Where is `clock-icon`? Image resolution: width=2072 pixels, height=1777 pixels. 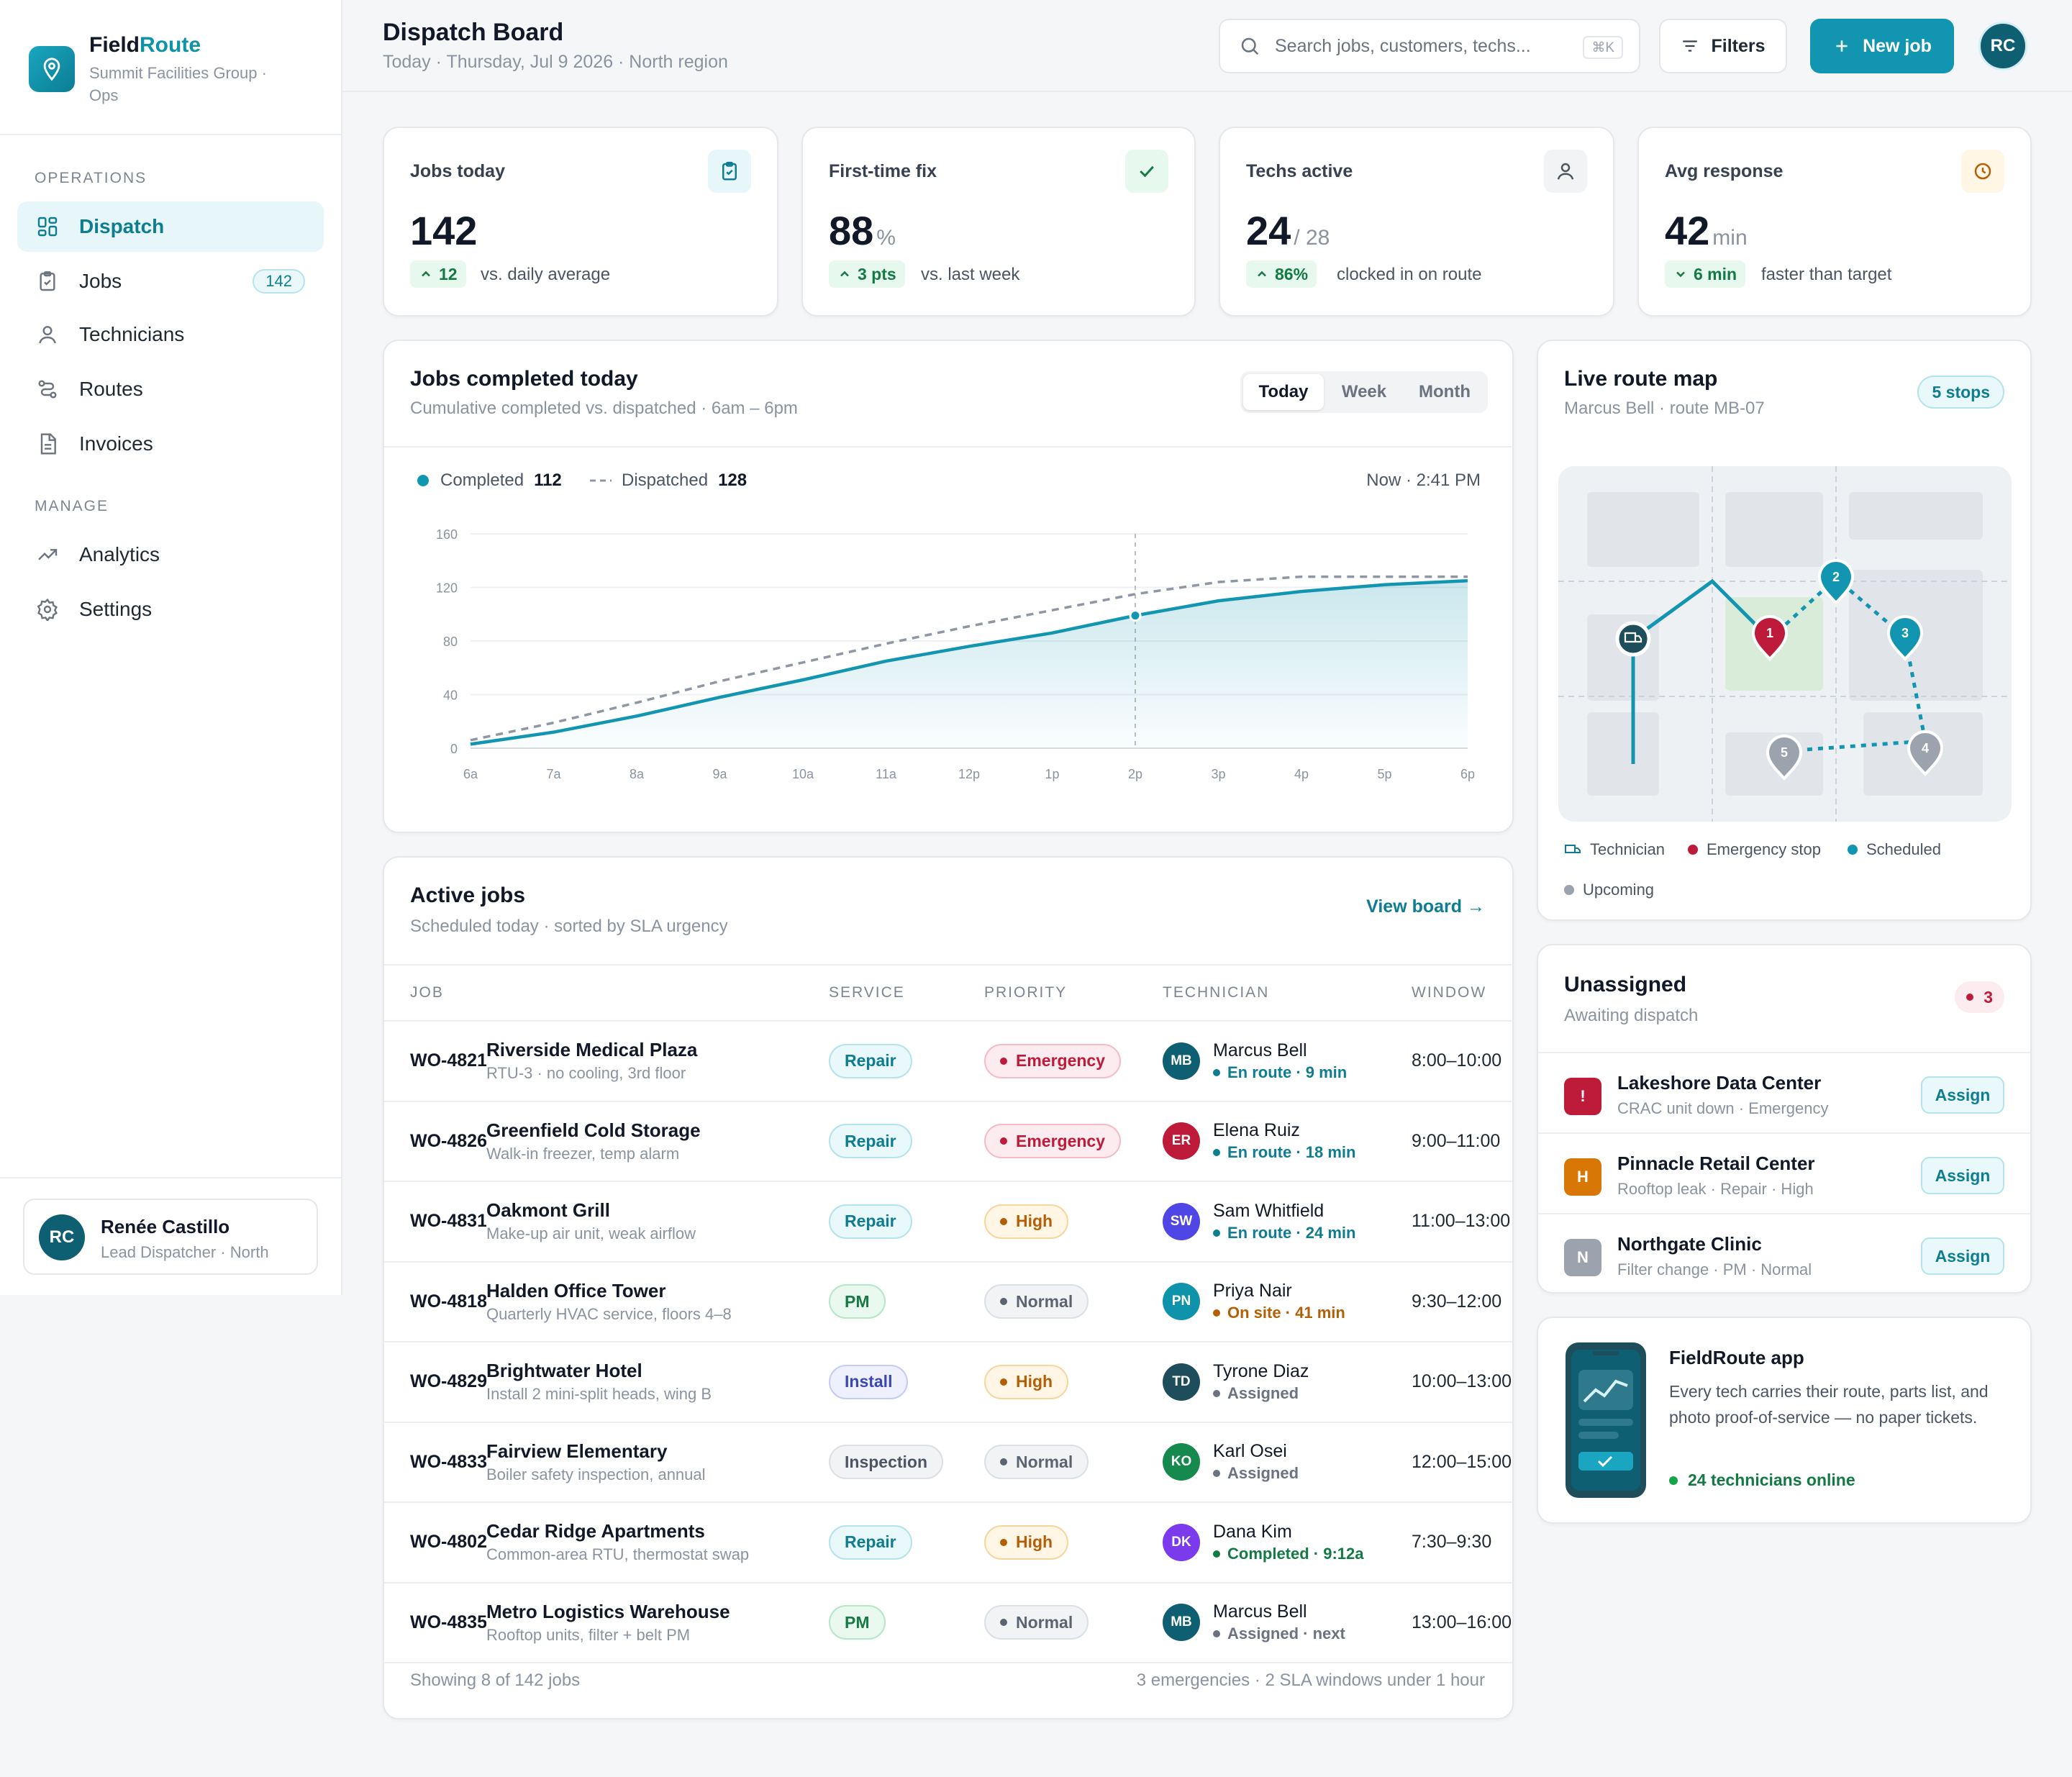 clock-icon is located at coordinates (1983, 171).